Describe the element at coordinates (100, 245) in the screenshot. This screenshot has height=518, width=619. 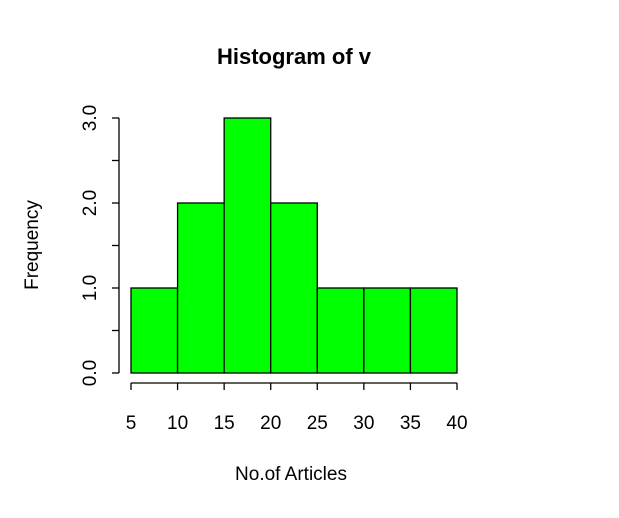
I see `y-axis: 0.0 1.0 2.0 3.0` at that location.